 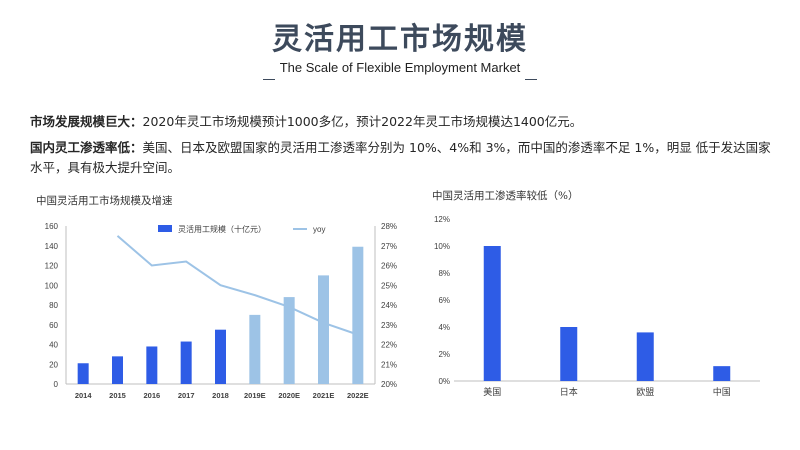 I want to click on y2-tick-label: 27%, so click(x=389, y=246).